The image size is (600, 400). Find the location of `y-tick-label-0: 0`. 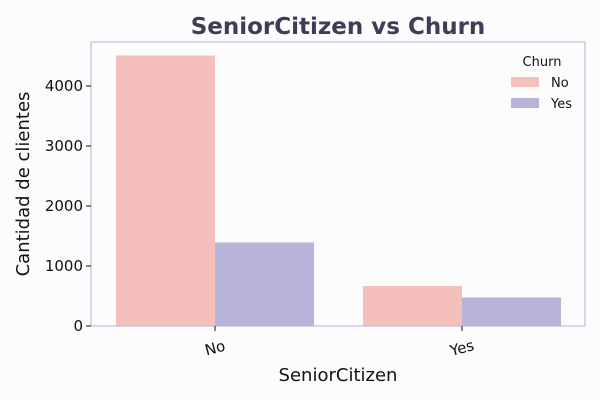

y-tick-label-0: 0 is located at coordinates (78, 326).